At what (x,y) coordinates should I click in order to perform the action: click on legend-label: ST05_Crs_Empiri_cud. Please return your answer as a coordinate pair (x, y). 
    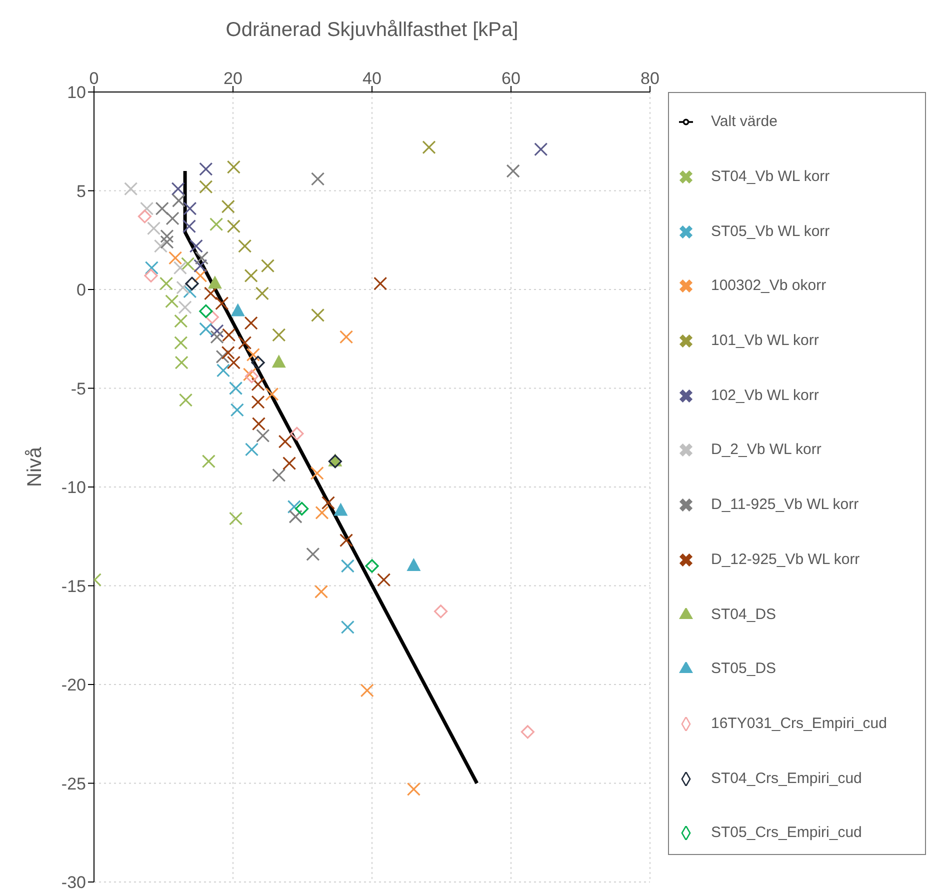
    Looking at the image, I should click on (786, 833).